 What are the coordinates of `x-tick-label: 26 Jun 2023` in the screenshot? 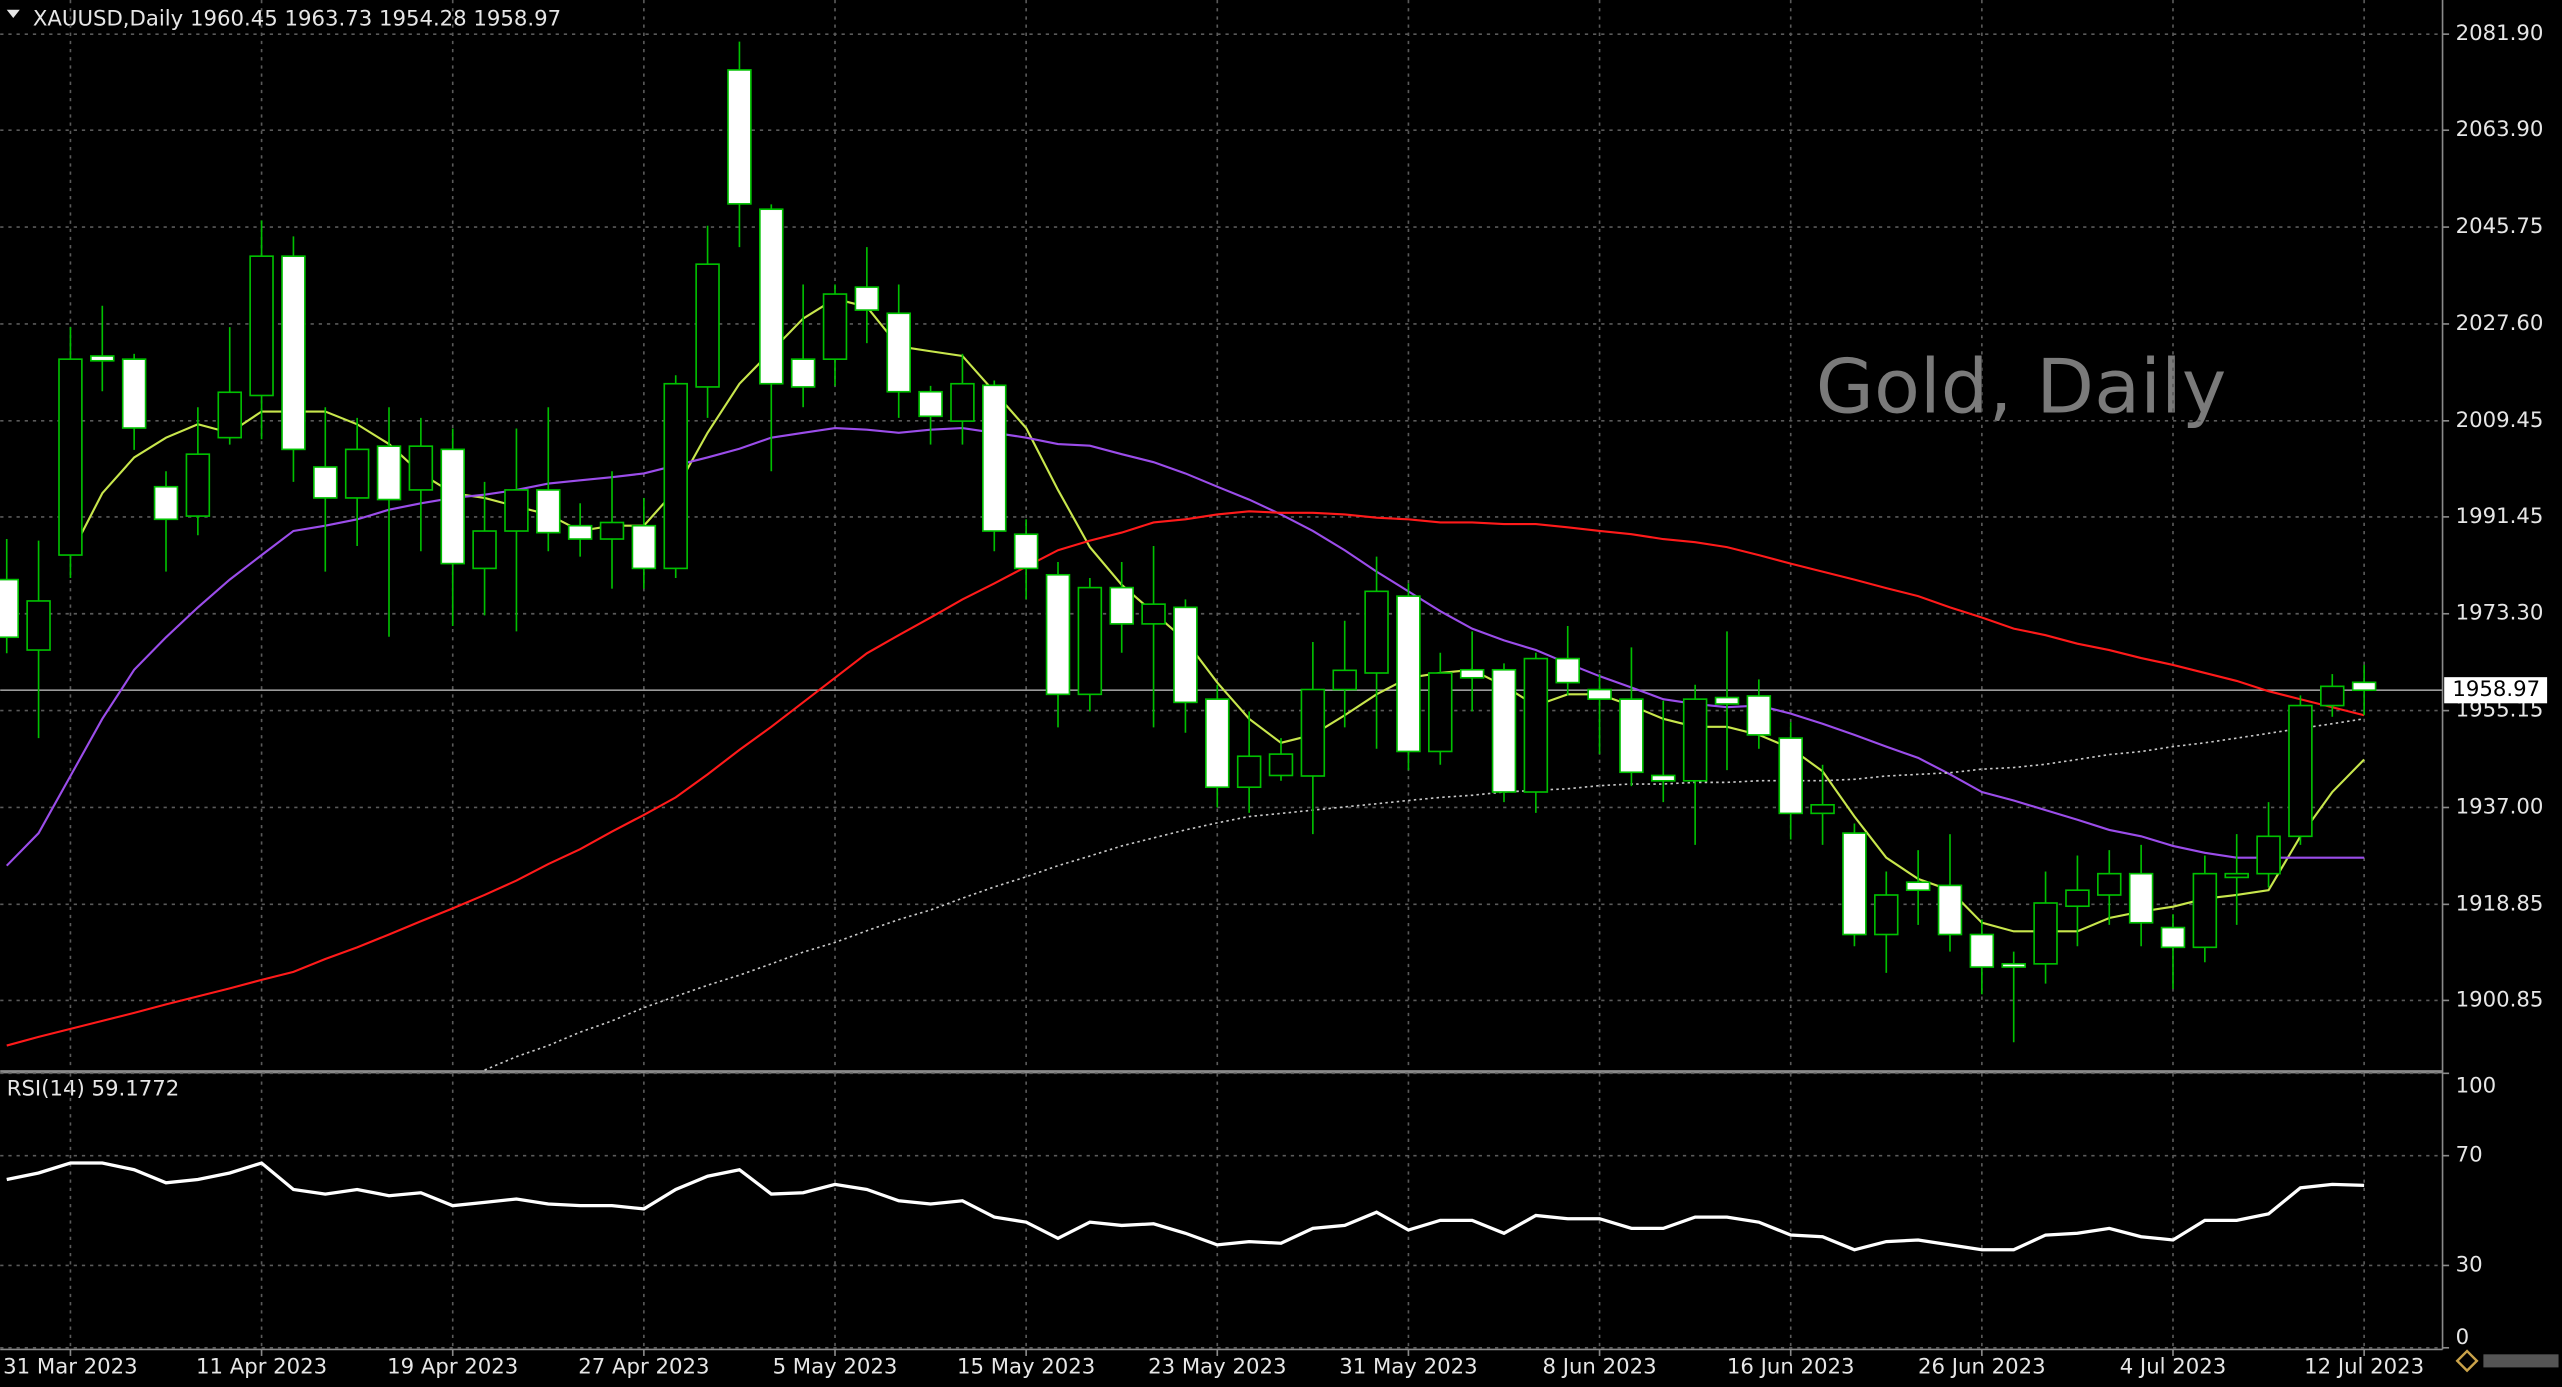 It's located at (1982, 1366).